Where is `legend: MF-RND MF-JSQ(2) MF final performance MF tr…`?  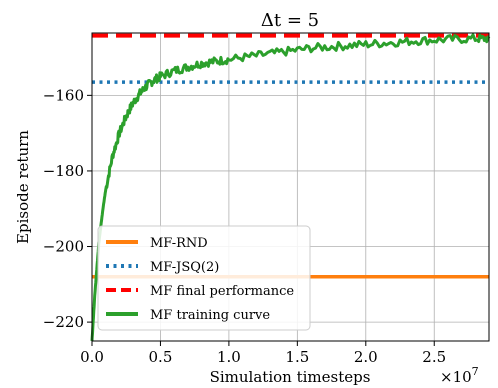 legend: MF-RND MF-JSQ(2) MF final performance MF tr… is located at coordinates (204, 278).